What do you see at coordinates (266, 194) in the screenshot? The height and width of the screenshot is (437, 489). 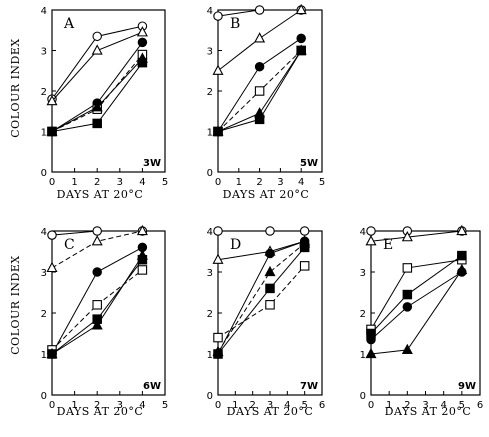 I see `x-axis-label-b: DAYS AT 20°C` at bounding box center [266, 194].